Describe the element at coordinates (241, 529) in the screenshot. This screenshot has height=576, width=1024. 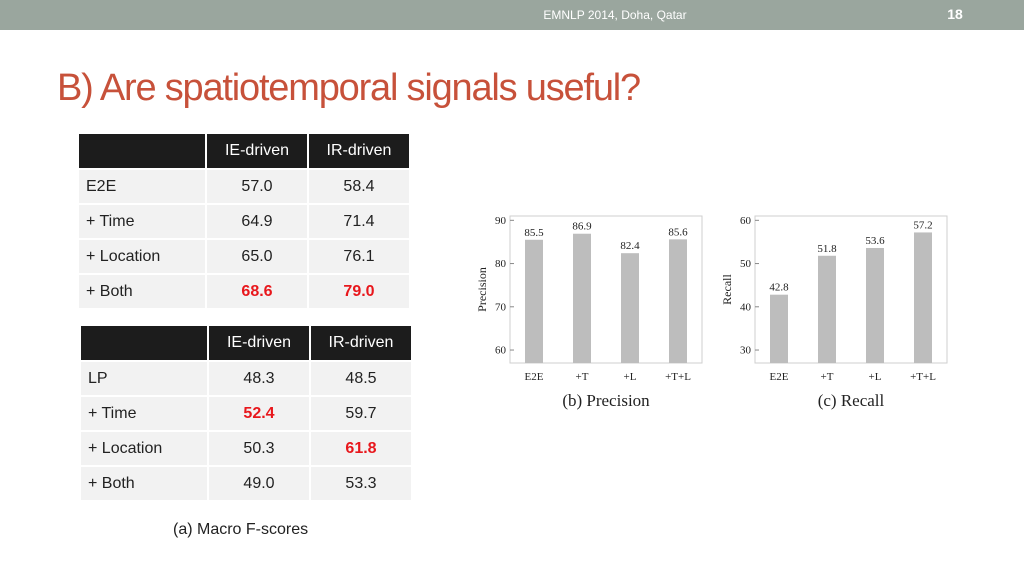
I see `tables-caption: (a) Macro F-scores` at that location.